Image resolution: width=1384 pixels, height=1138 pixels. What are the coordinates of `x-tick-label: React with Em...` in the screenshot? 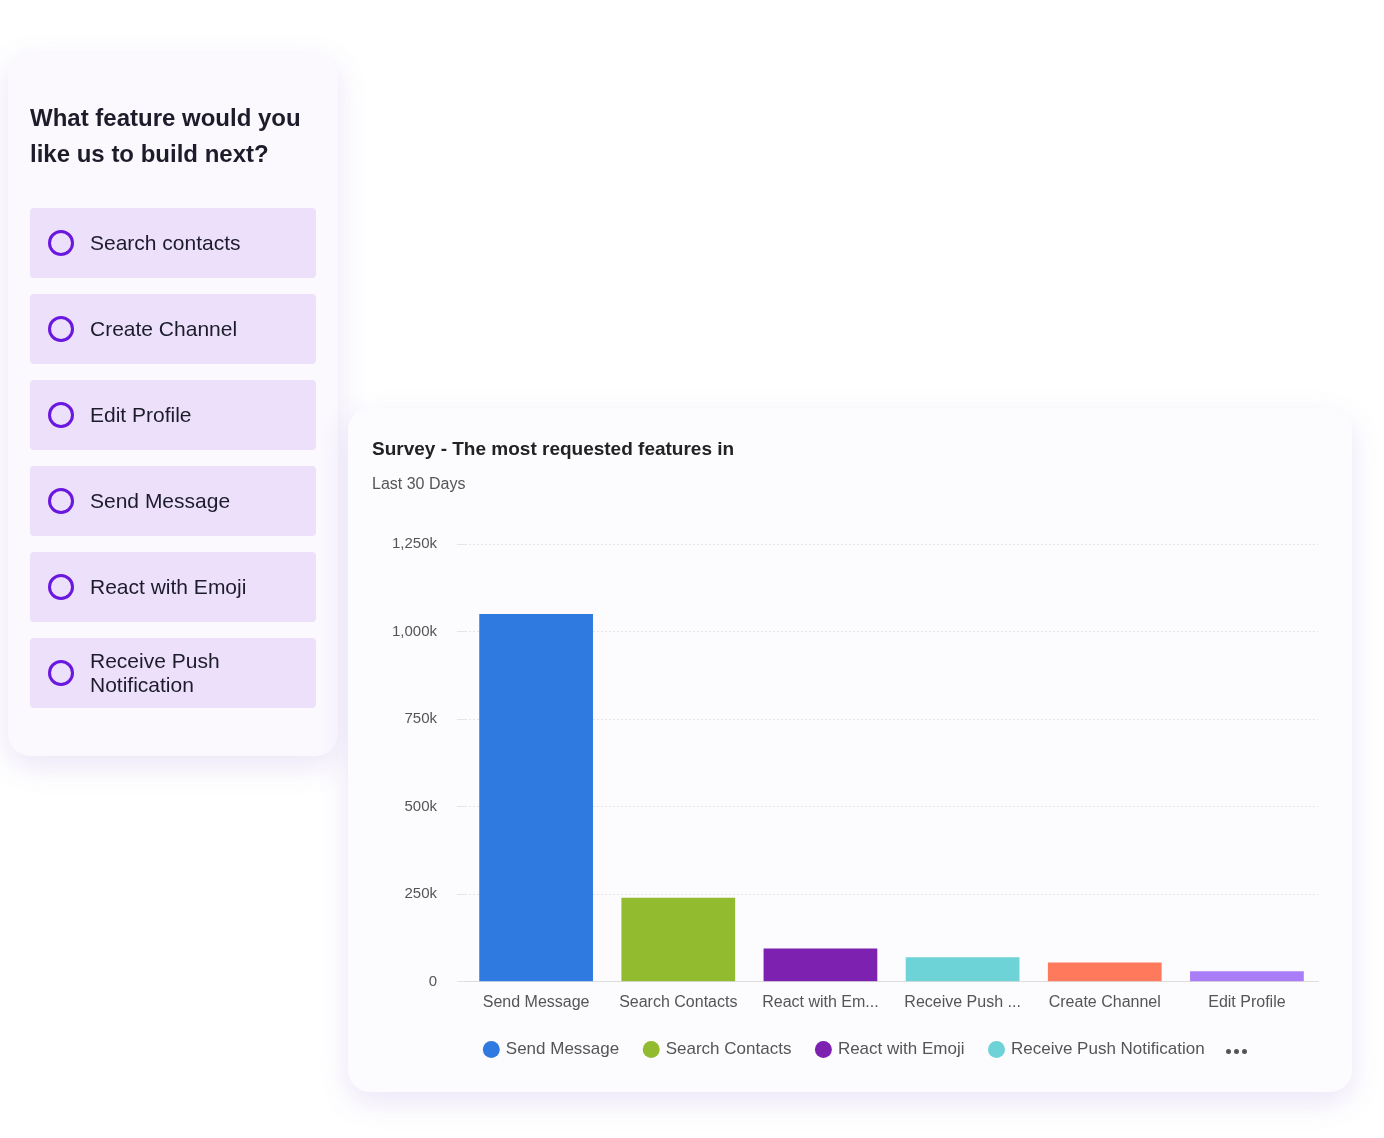 It's located at (820, 1001).